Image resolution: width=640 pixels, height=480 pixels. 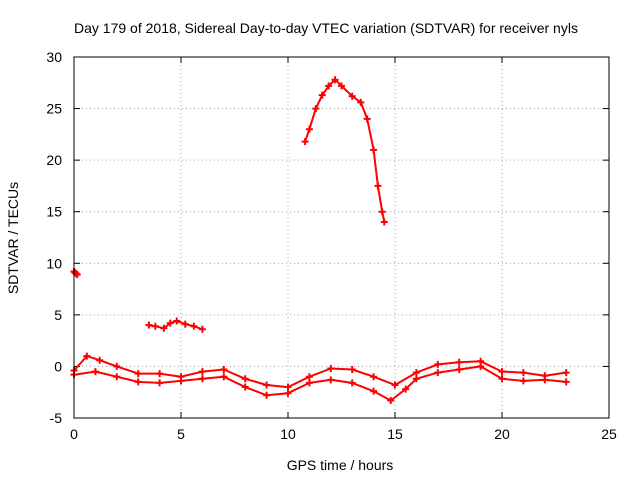 I want to click on series-band-upper, so click(x=320, y=371).